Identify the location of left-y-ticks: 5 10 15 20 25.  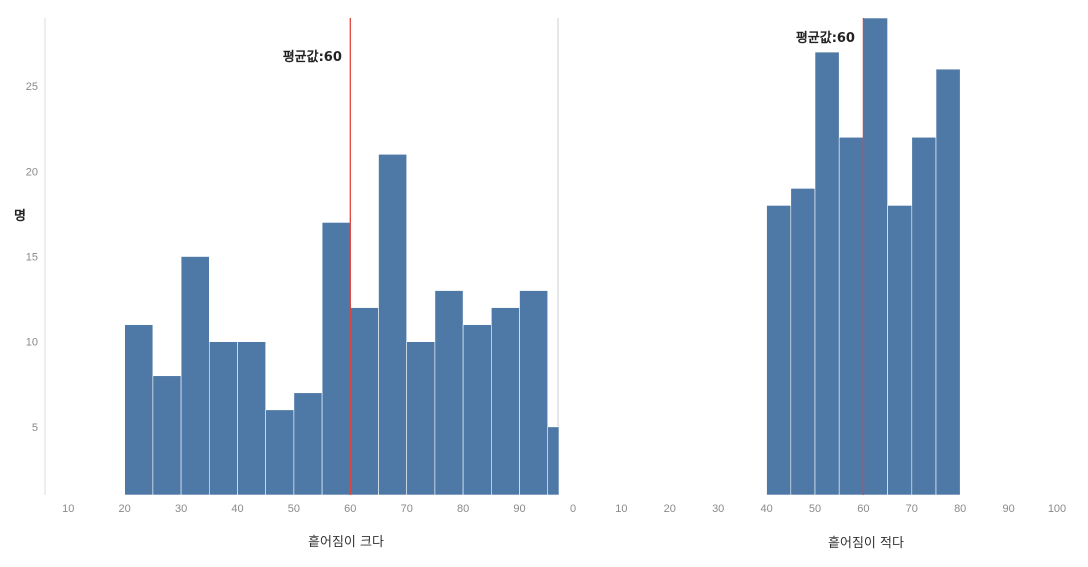
(32, 257).